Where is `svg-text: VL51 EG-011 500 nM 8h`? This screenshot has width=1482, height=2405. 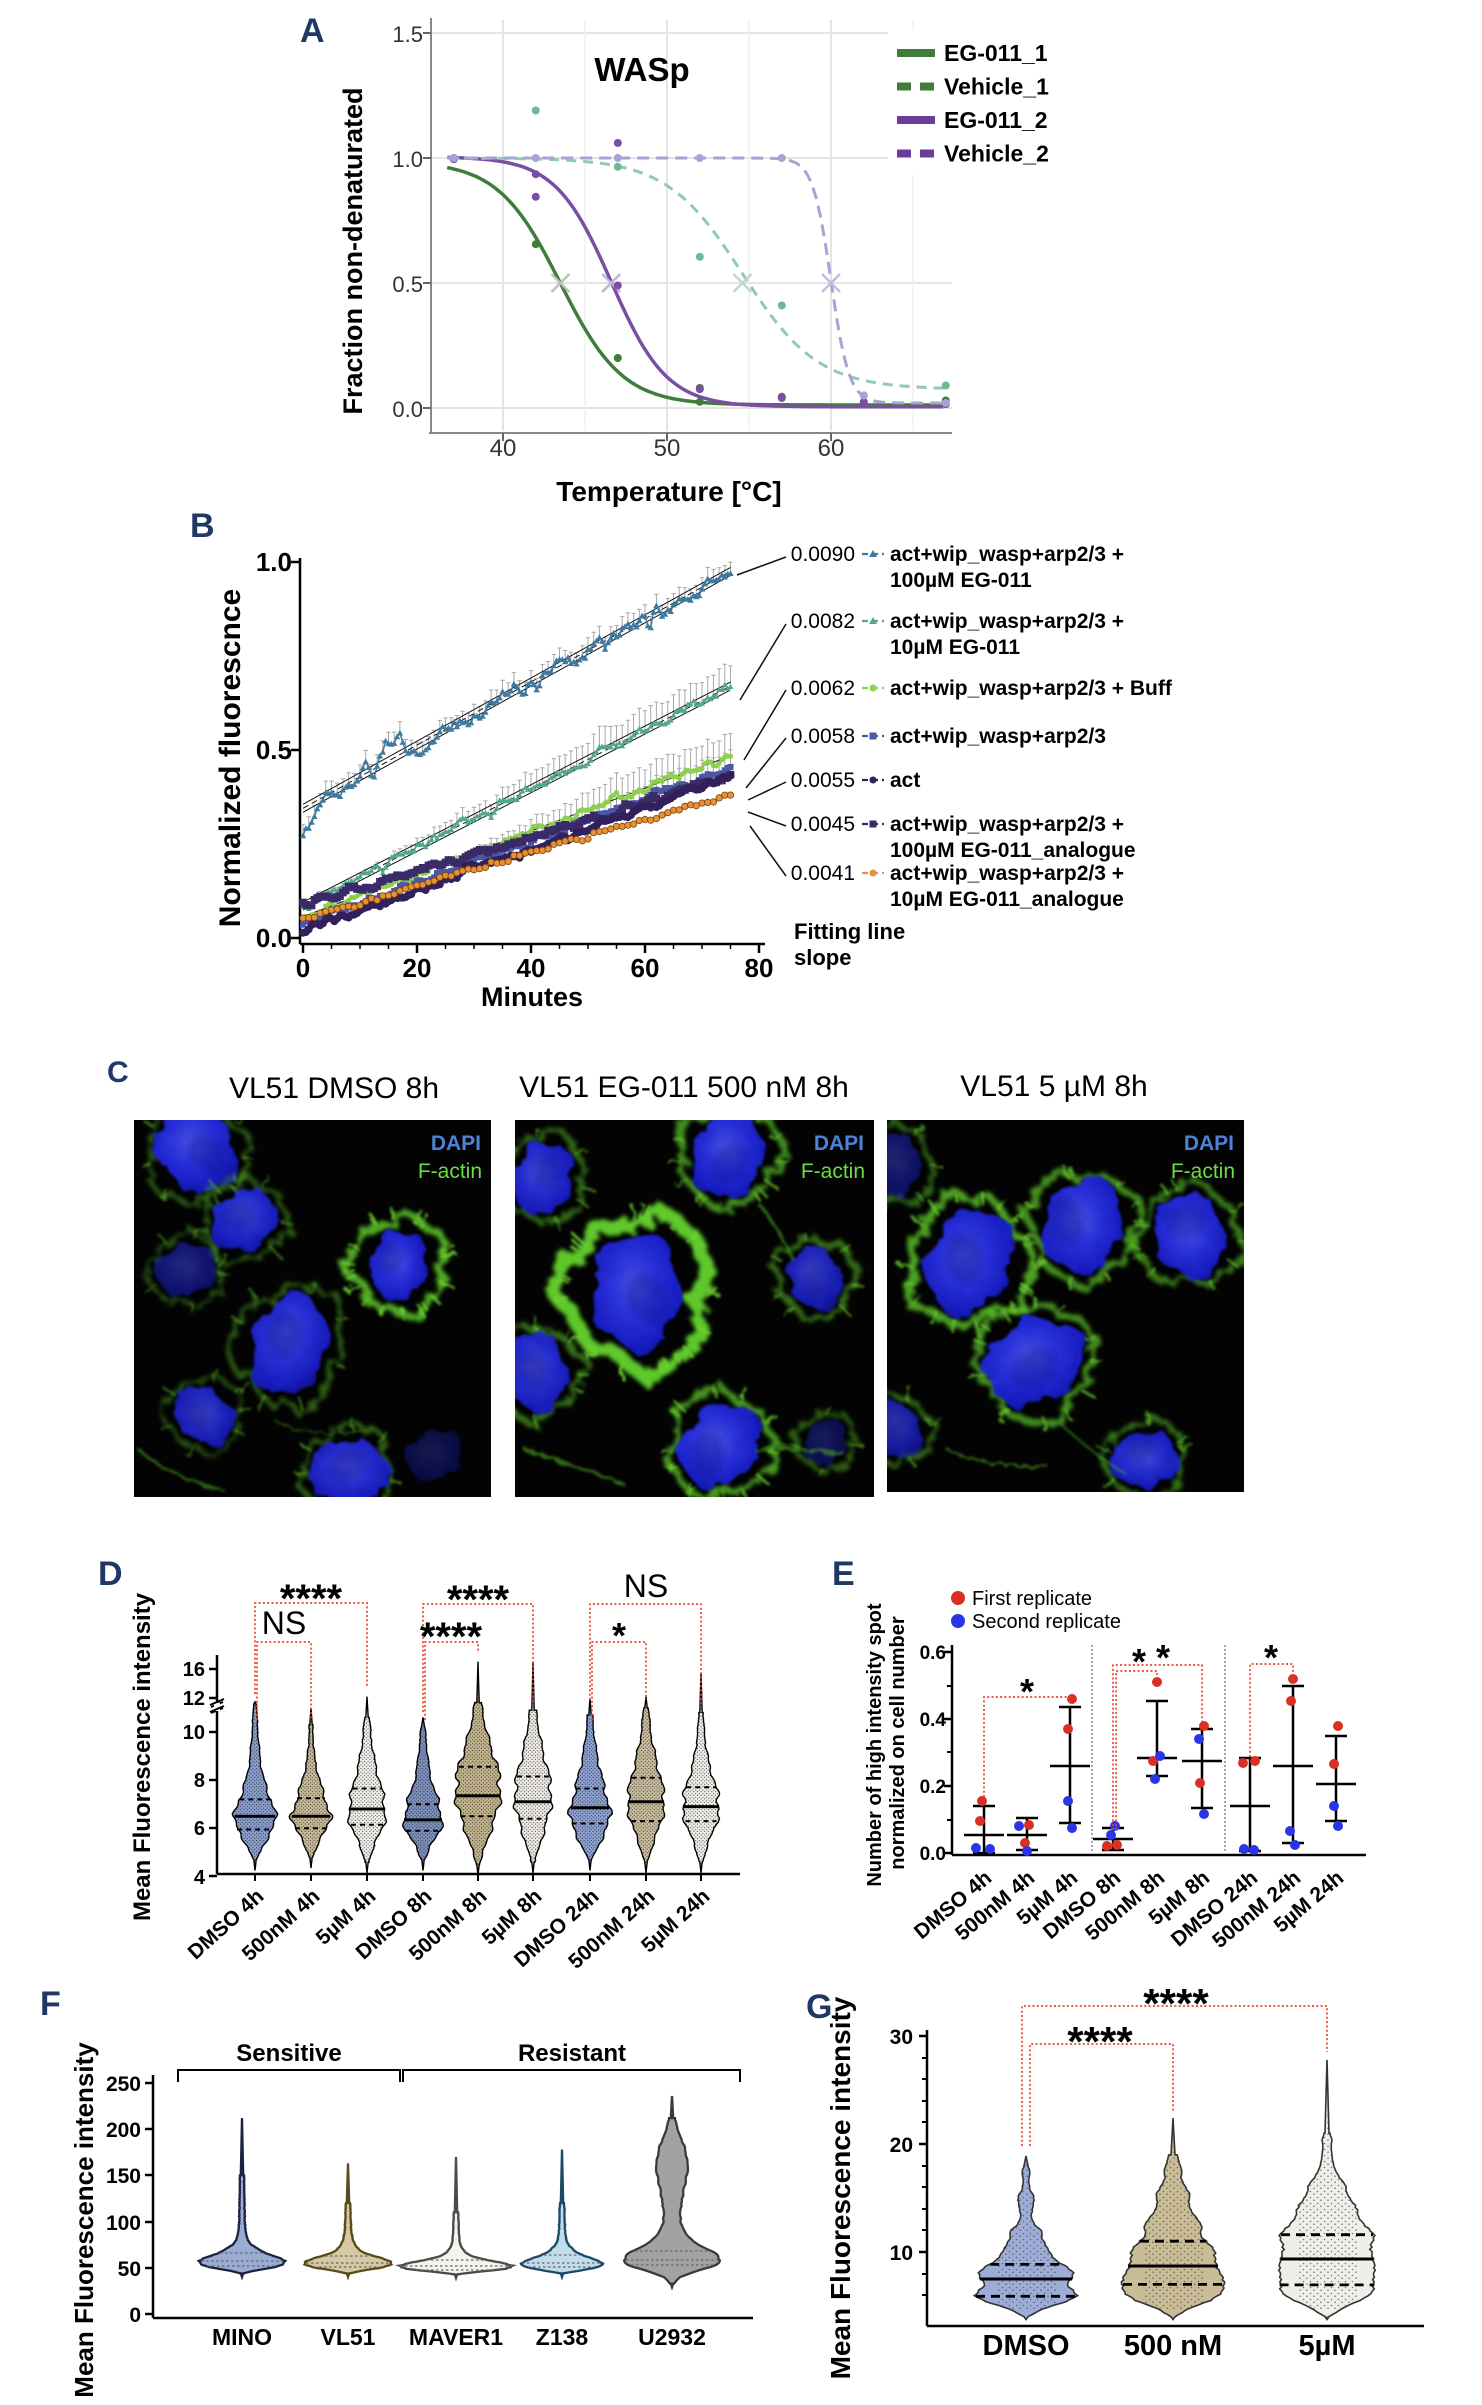 svg-text: VL51 EG-011 500 nM 8h is located at coordinates (684, 1087).